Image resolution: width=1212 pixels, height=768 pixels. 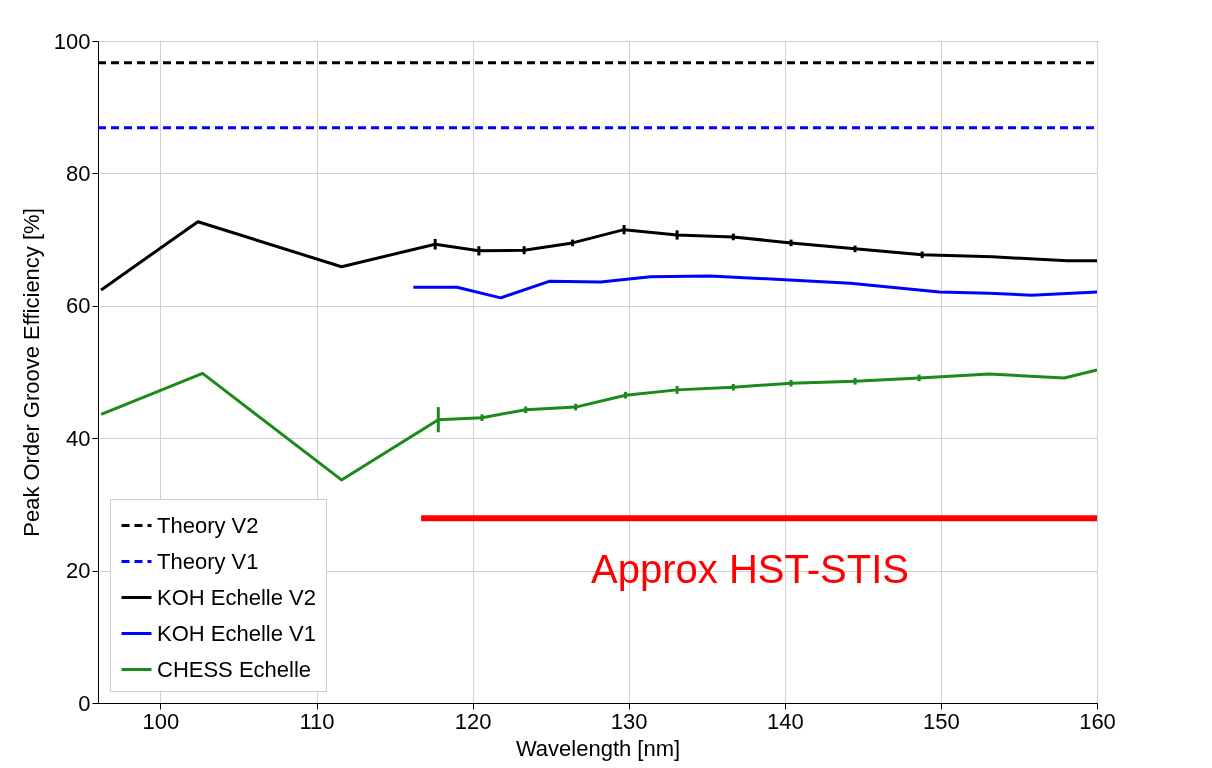 What do you see at coordinates (78, 306) in the screenshot?
I see `y-tick-label: 60` at bounding box center [78, 306].